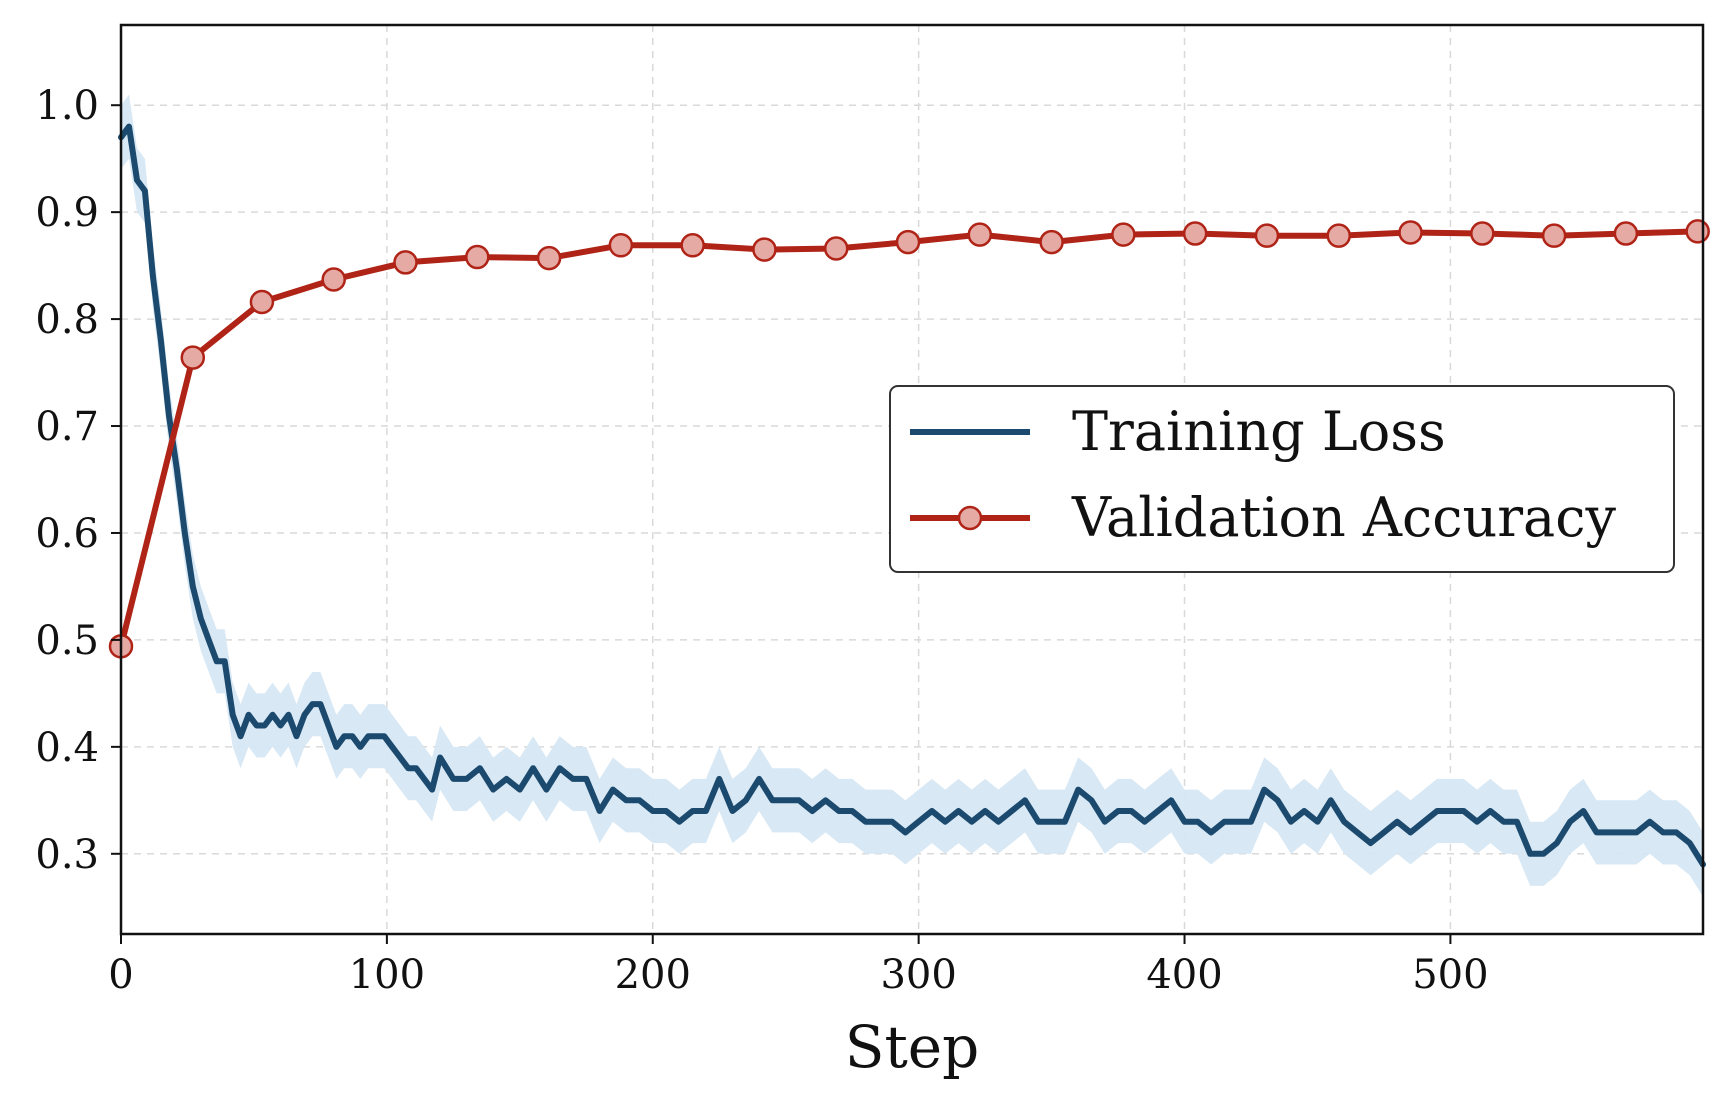  What do you see at coordinates (970, 518) in the screenshot?
I see `legend-marker-validation-accuracy` at bounding box center [970, 518].